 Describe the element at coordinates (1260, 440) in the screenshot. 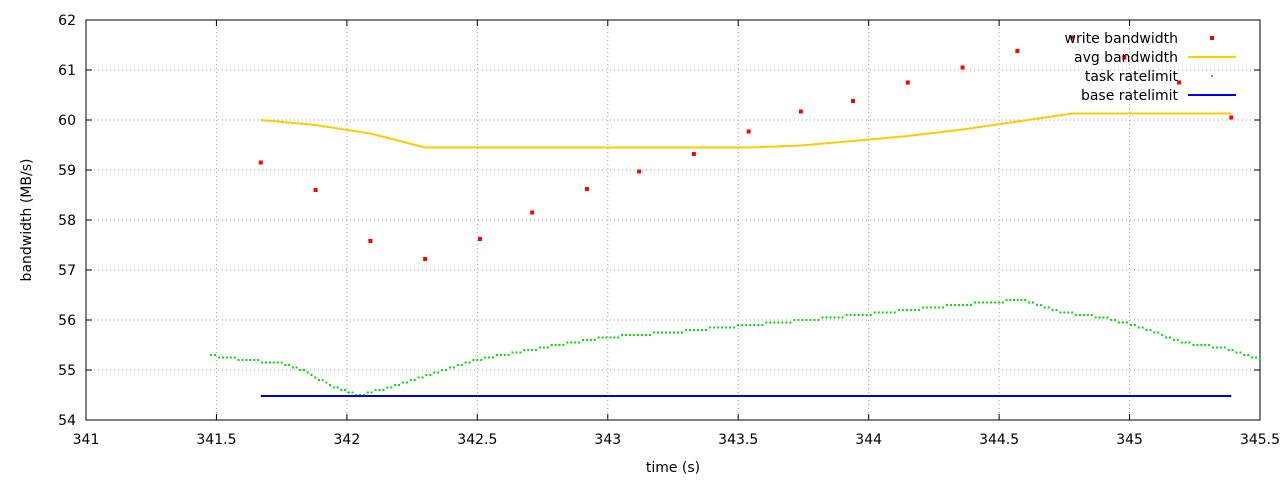

I see `x-tick-label: 345.5` at that location.